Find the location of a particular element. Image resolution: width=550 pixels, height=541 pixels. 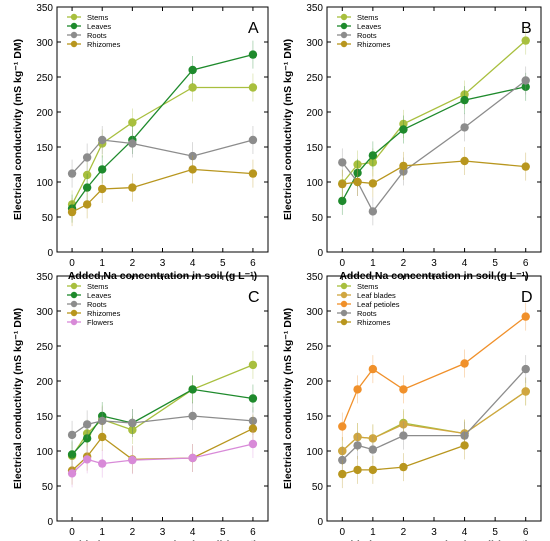

legend-label: Leaf blades is located at coordinates (376, 295).